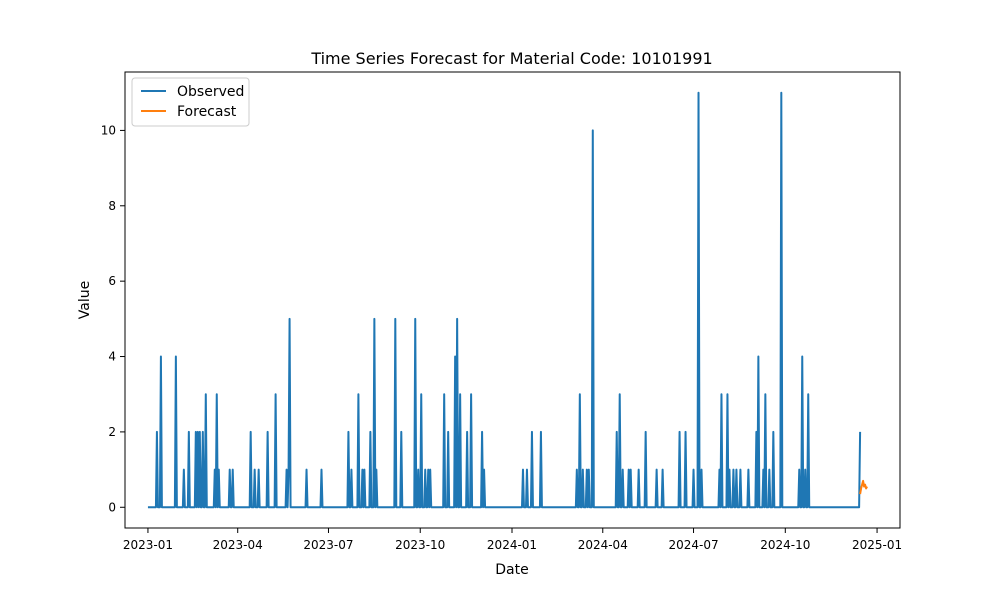 Image resolution: width=1000 pixels, height=600 pixels. What do you see at coordinates (511, 570) in the screenshot?
I see `x-axis-label: Date` at bounding box center [511, 570].